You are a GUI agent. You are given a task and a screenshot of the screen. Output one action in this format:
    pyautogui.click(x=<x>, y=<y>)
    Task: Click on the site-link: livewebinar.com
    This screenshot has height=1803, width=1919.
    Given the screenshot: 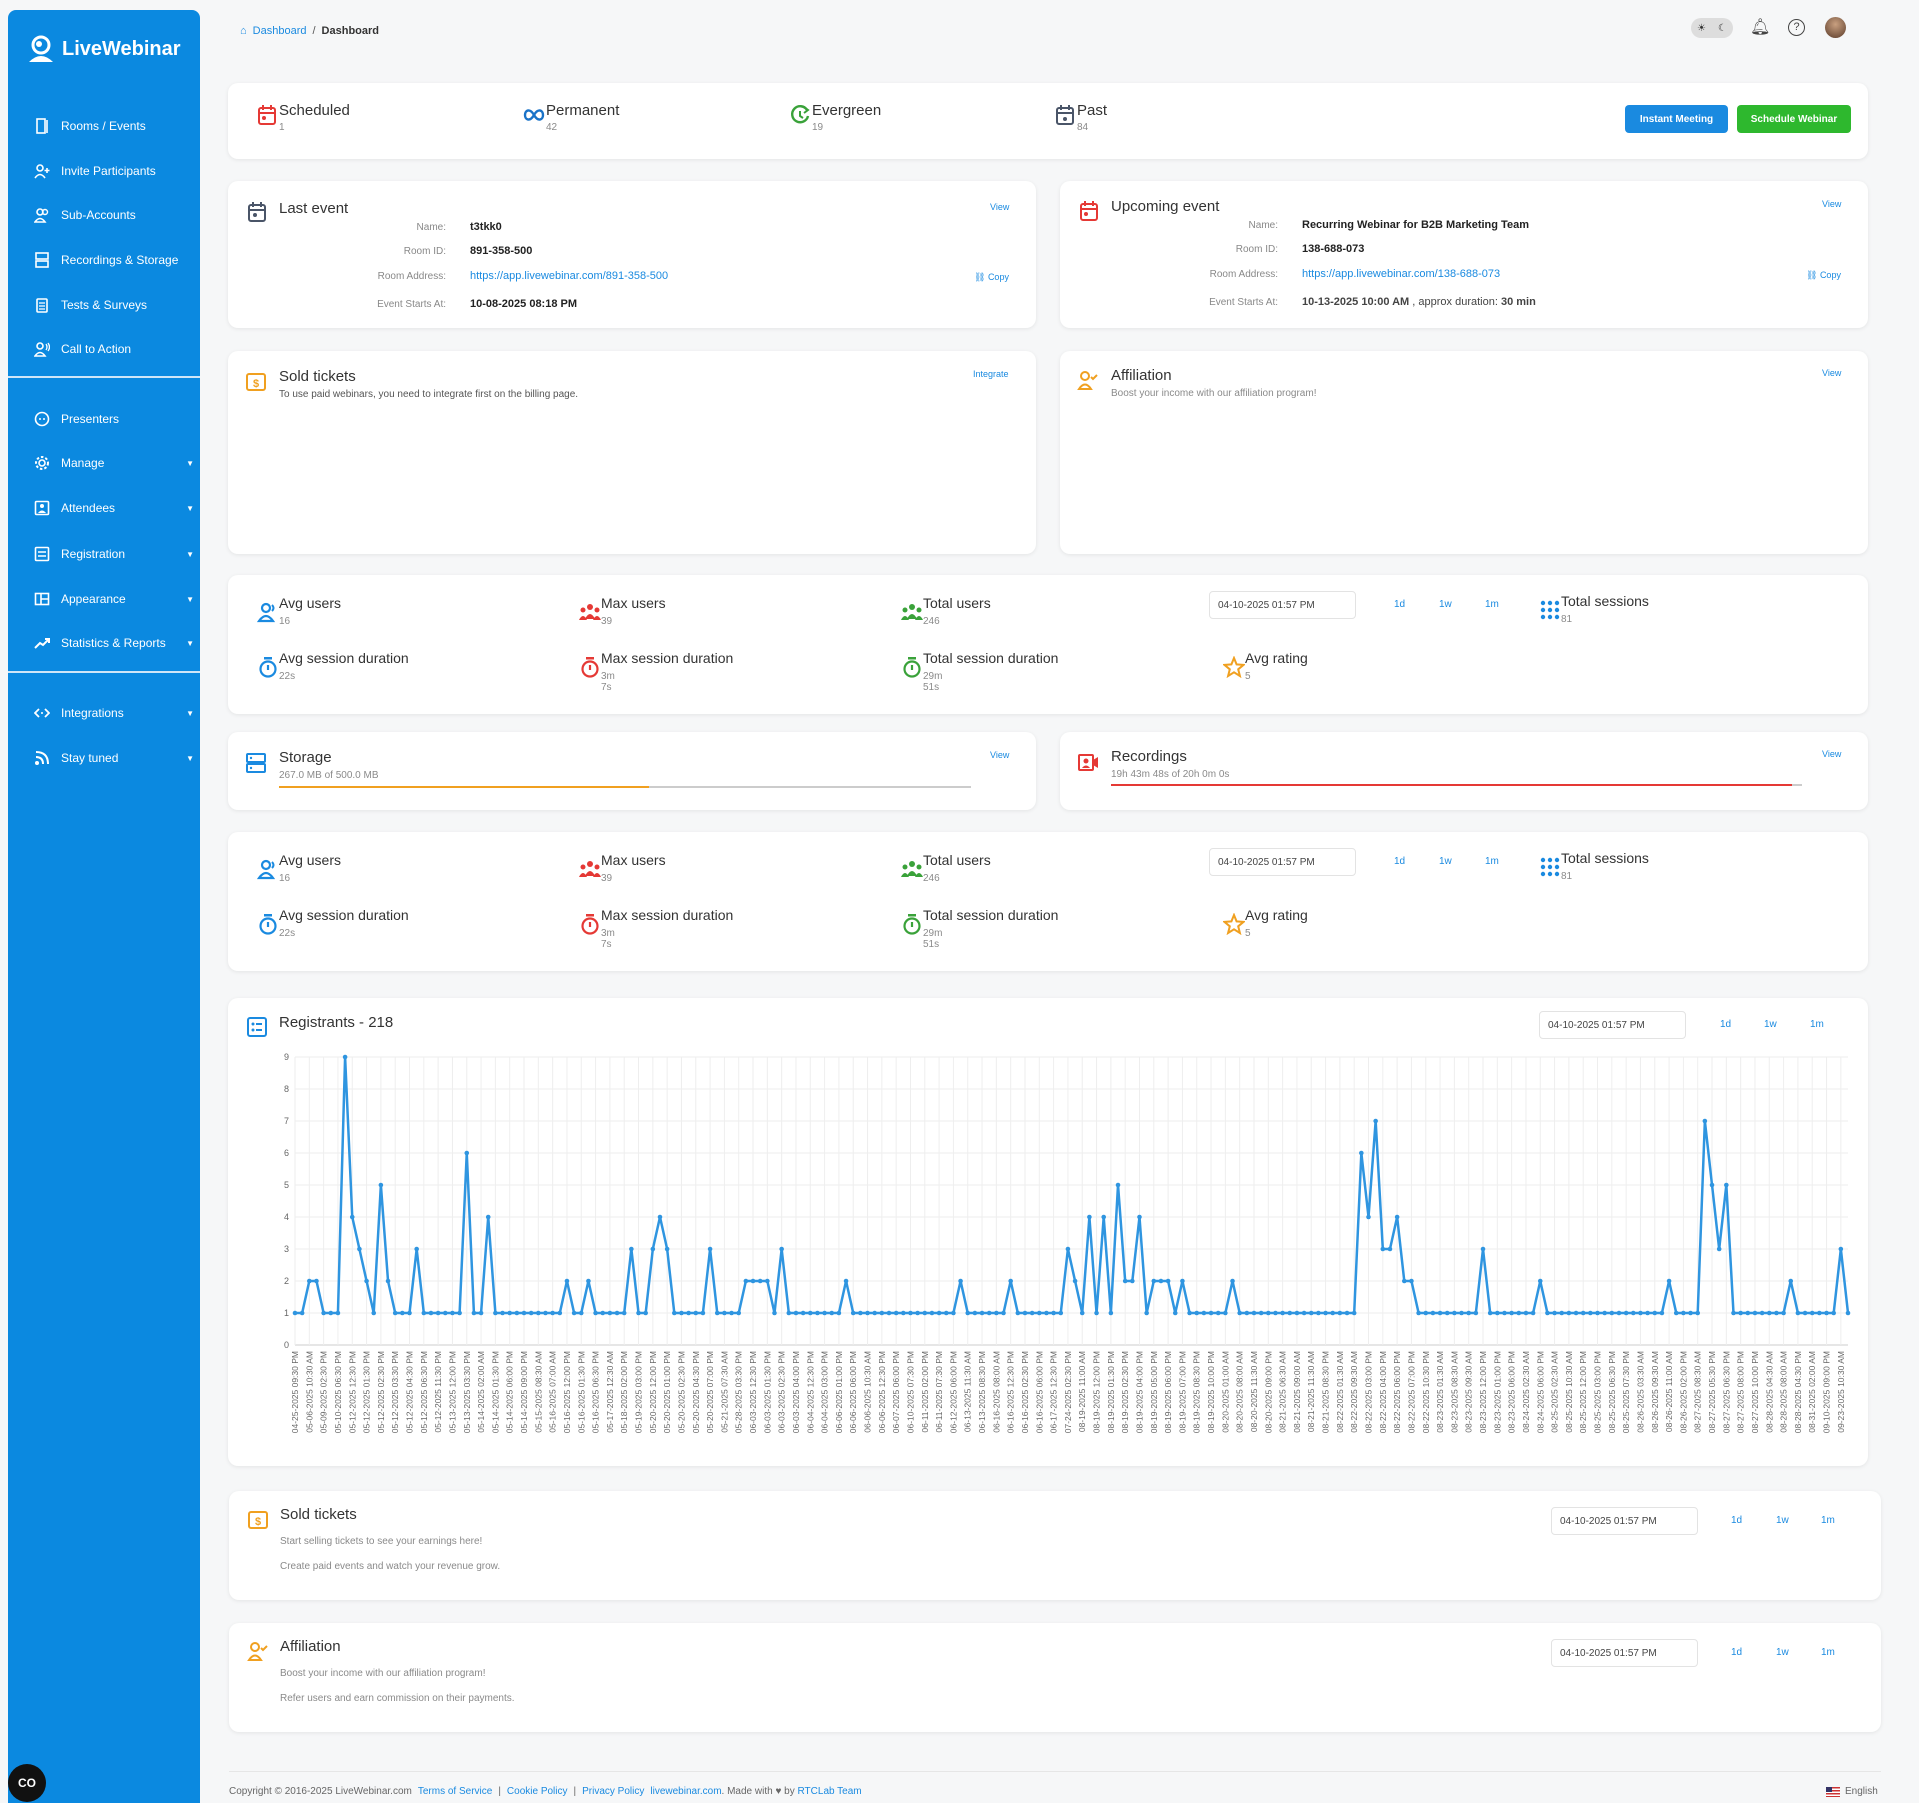 What is the action you would take?
    pyautogui.click(x=686, y=1791)
    